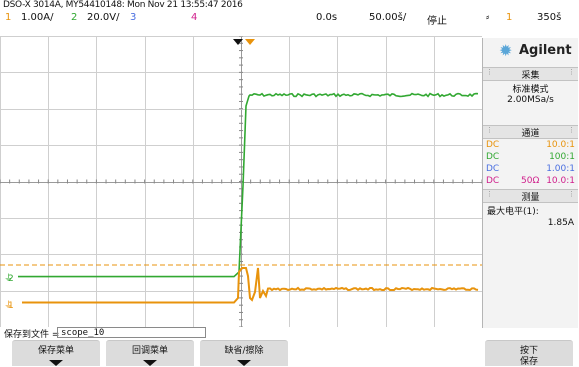 The height and width of the screenshot is (367, 579). What do you see at coordinates (131, 332) in the screenshot?
I see `filename-field: scope_10` at bounding box center [131, 332].